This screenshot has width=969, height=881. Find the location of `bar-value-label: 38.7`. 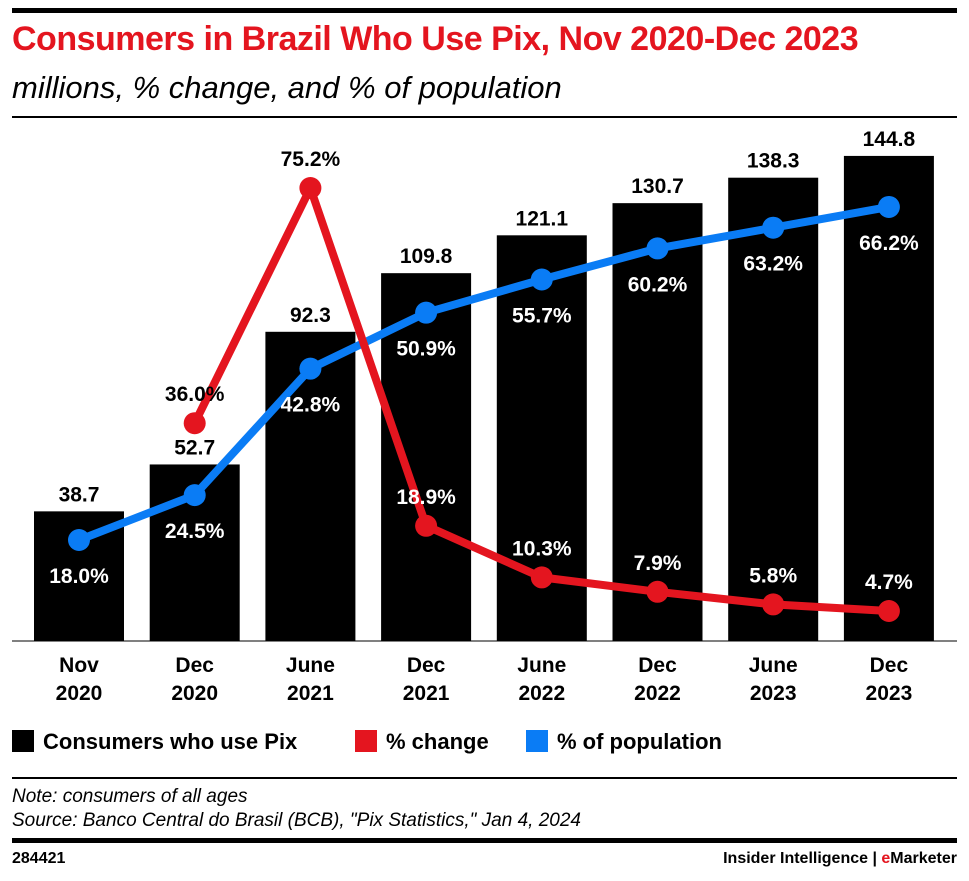

bar-value-label: 38.7 is located at coordinates (79, 494).